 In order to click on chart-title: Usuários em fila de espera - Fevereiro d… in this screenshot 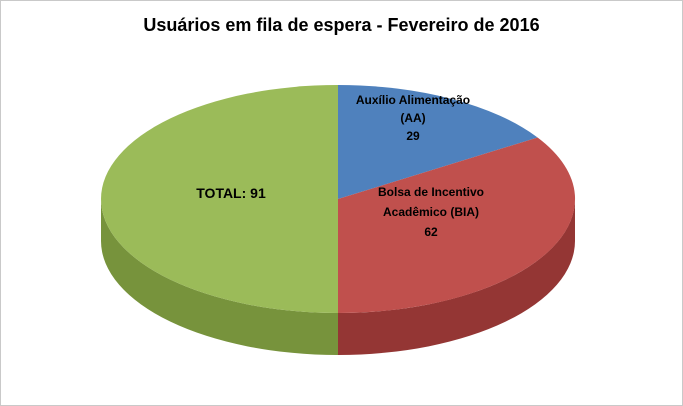, I will do `click(341, 25)`.